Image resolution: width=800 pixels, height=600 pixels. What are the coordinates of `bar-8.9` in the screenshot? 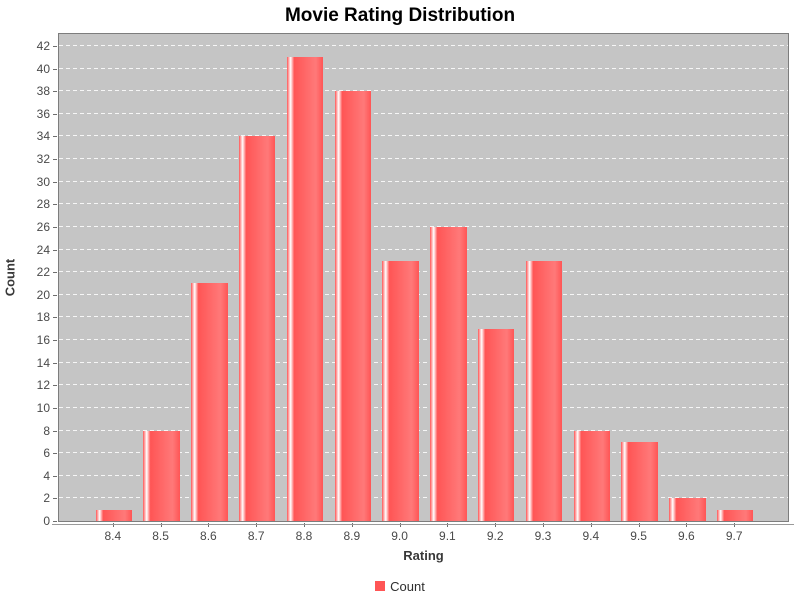 It's located at (352, 306).